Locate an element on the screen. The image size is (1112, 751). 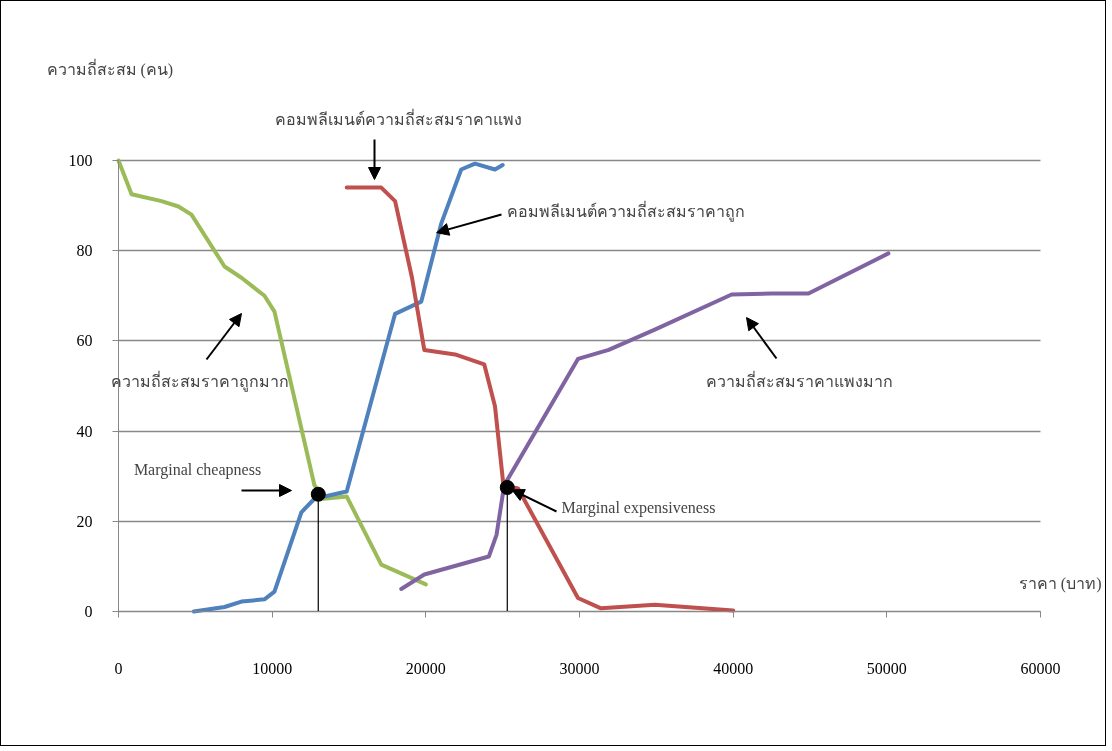
x-tick-label: 20000 is located at coordinates (425, 668).